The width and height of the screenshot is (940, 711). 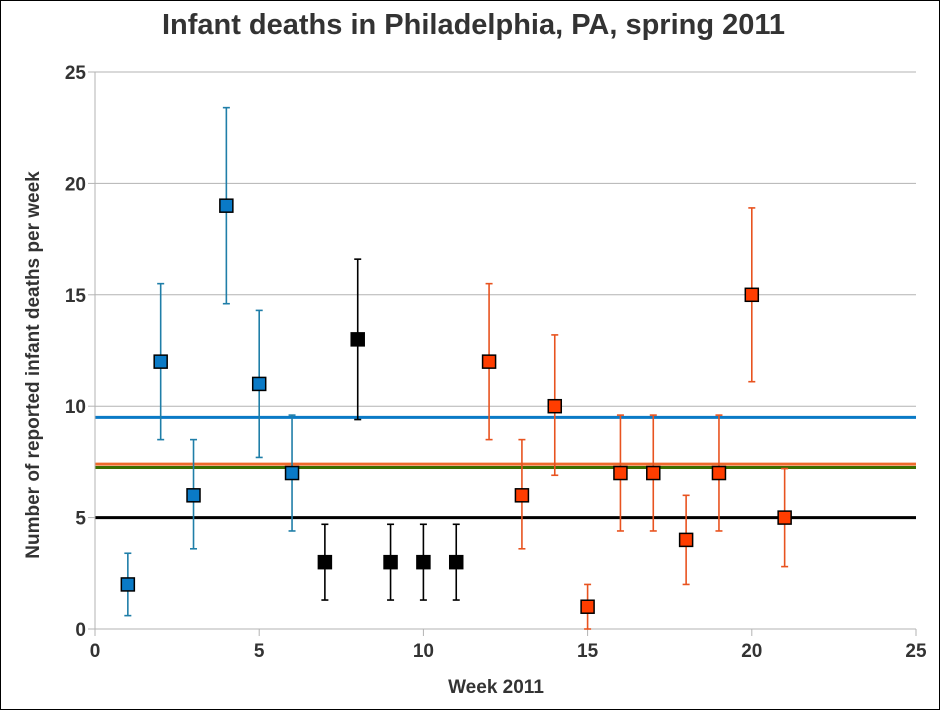 What do you see at coordinates (80, 630) in the screenshot?
I see `y-tick-label: 0` at bounding box center [80, 630].